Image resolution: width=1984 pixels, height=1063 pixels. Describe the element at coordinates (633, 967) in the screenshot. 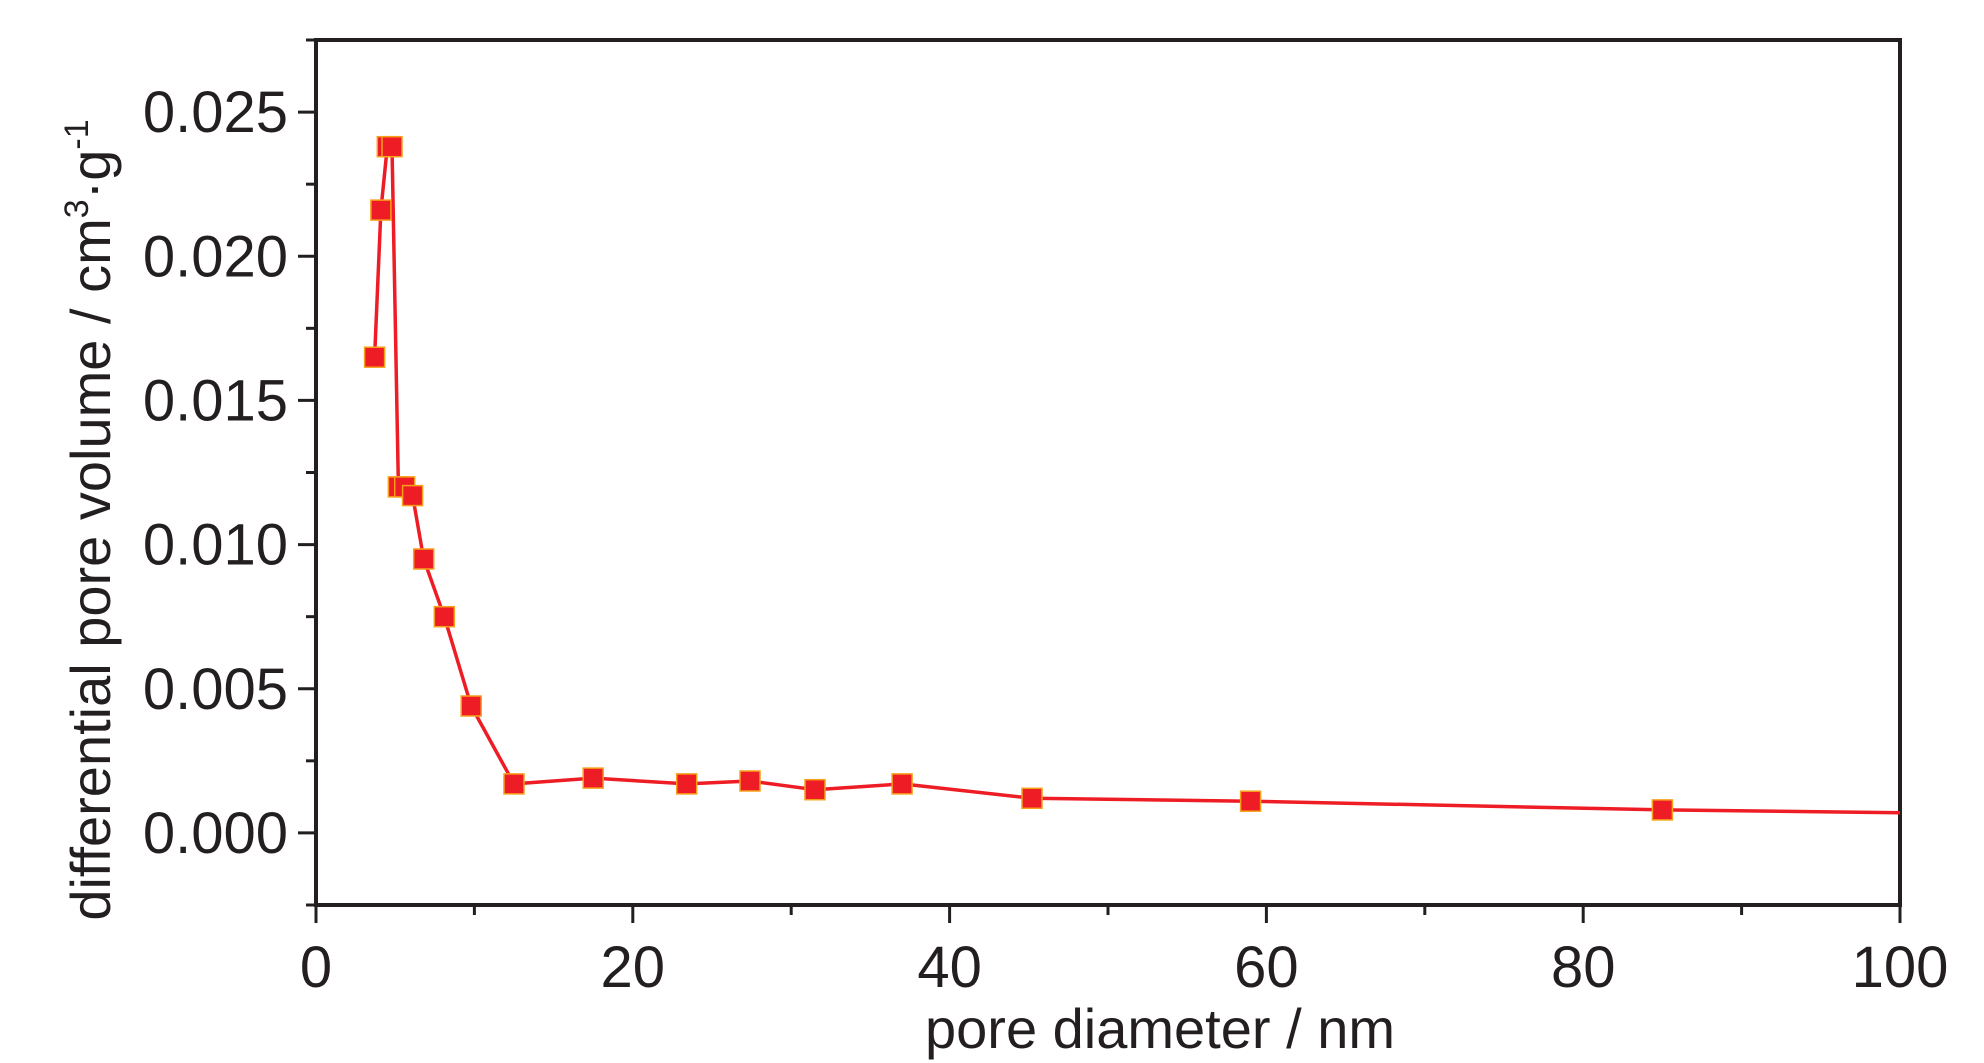

I see `x-tick-label: 20` at that location.